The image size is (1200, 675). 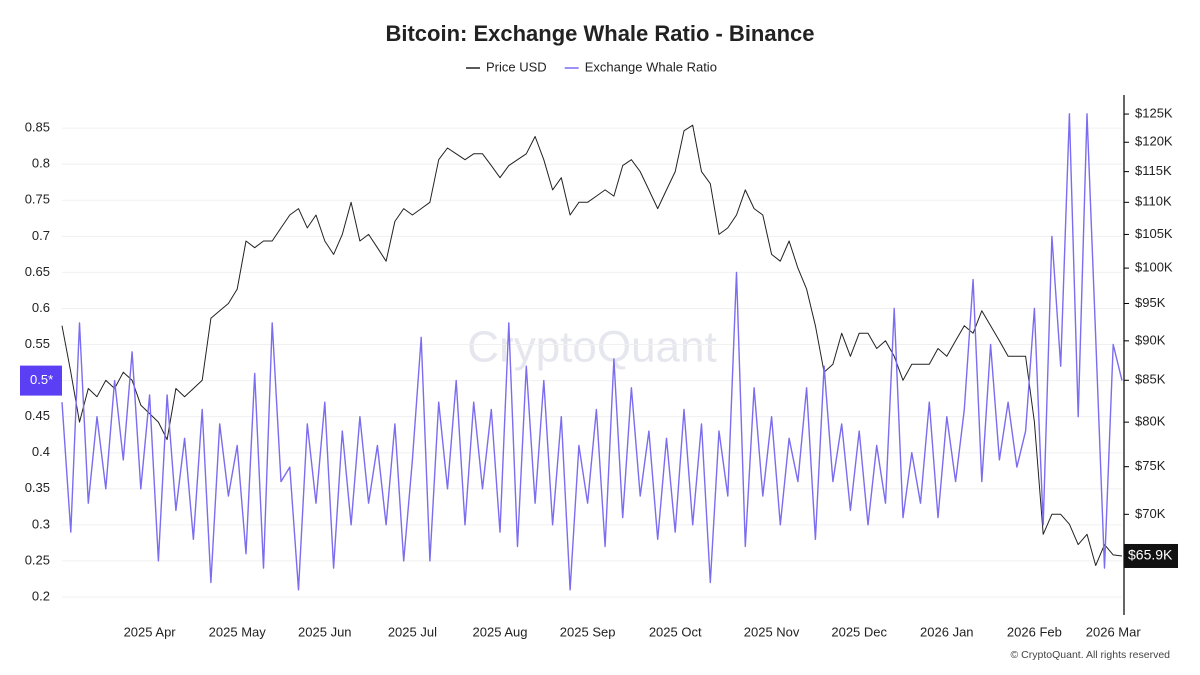 I want to click on x-tick-label: 2026 Jan, so click(x=947, y=631).